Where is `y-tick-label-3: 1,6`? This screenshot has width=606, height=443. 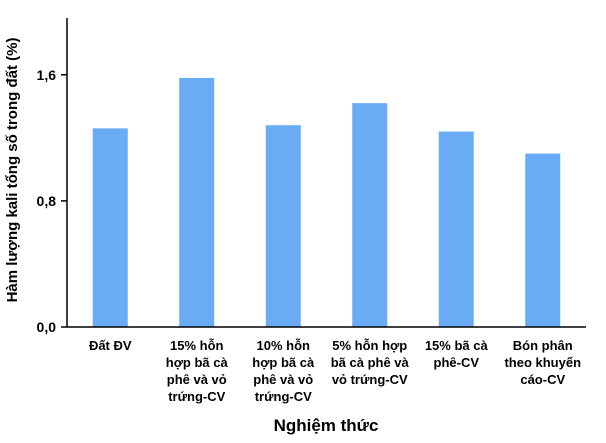 y-tick-label-3: 1,6 is located at coordinates (47, 75).